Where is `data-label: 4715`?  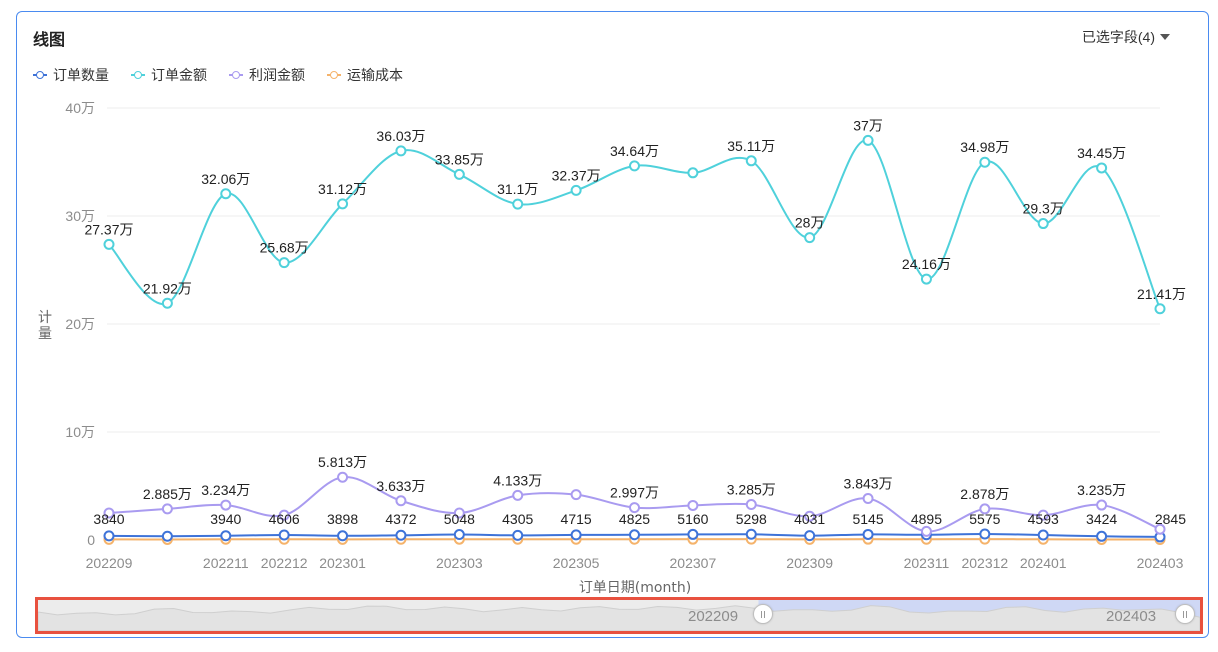
data-label: 4715 is located at coordinates (576, 519).